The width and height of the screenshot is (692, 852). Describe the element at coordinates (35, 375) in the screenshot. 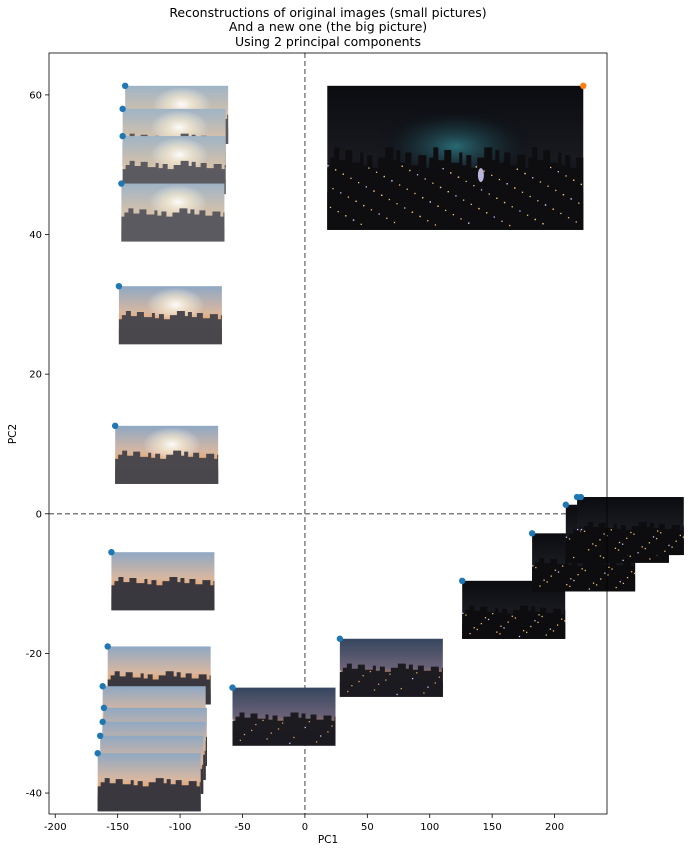

I see `y-tick-label: 20` at that location.